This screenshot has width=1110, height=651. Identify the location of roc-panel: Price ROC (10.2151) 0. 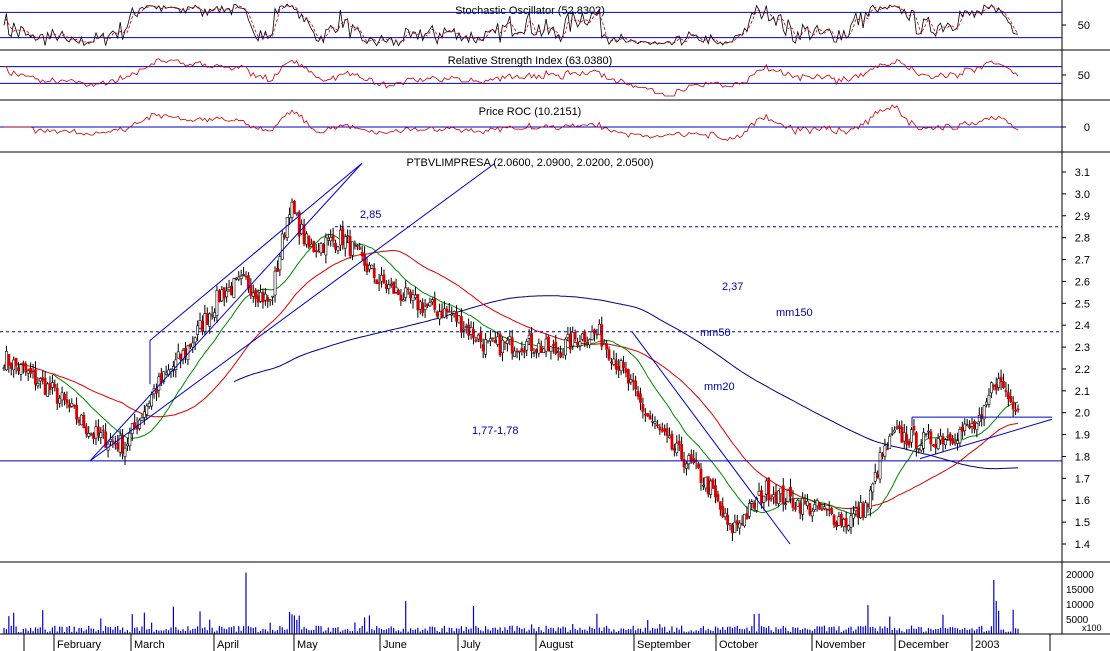
(545, 123).